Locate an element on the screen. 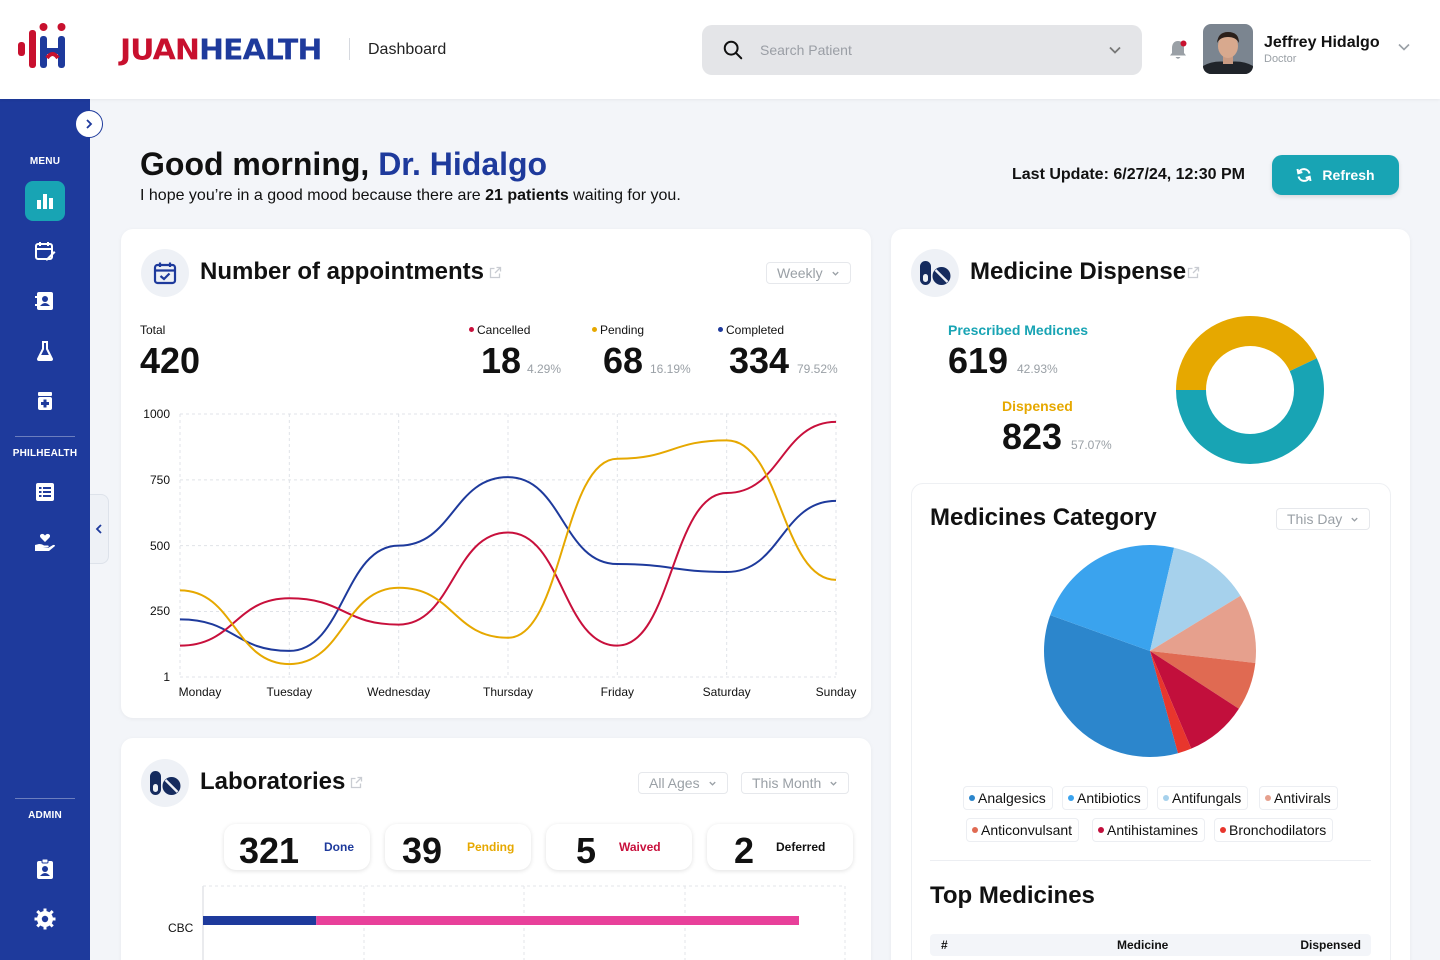 This screenshot has height=960, width=1440. calendar-edit-icon is located at coordinates (45, 251).